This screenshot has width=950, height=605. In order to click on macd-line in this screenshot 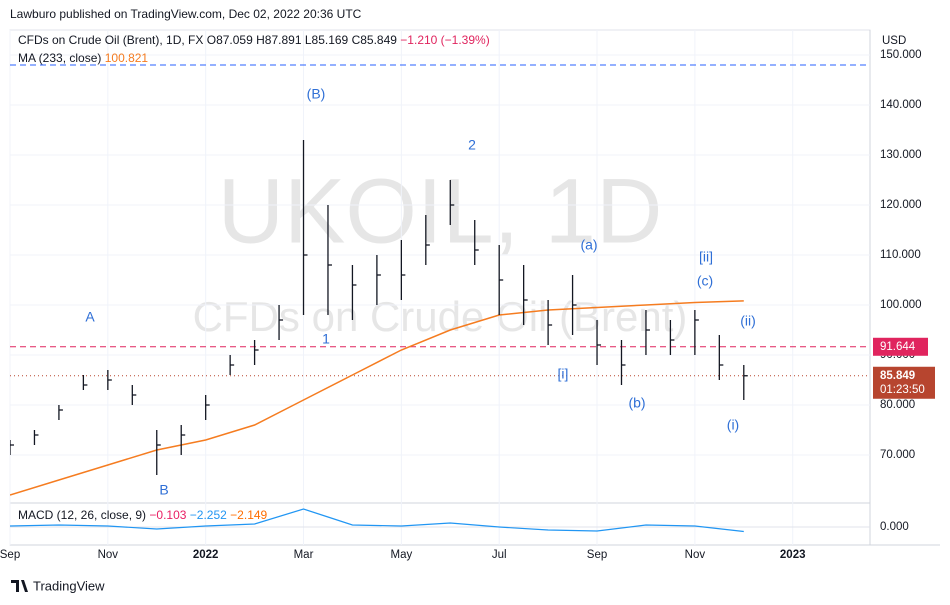, I will do `click(376, 520)`.